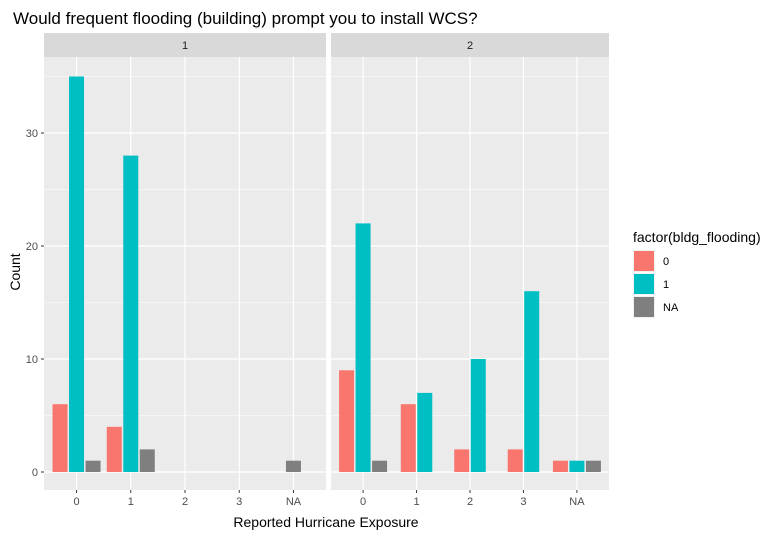  I want to click on y-axis-label: Count, so click(15, 271).